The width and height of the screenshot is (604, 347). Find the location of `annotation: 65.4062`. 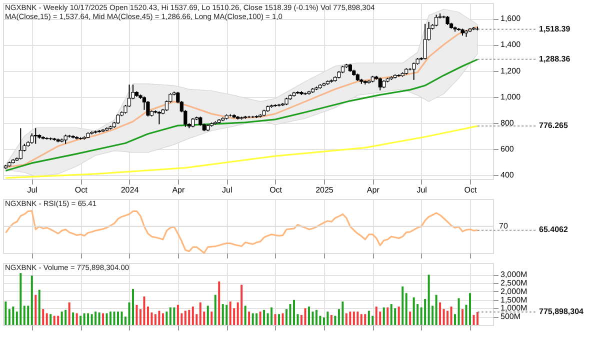

annotation: 65.4062 is located at coordinates (553, 229).